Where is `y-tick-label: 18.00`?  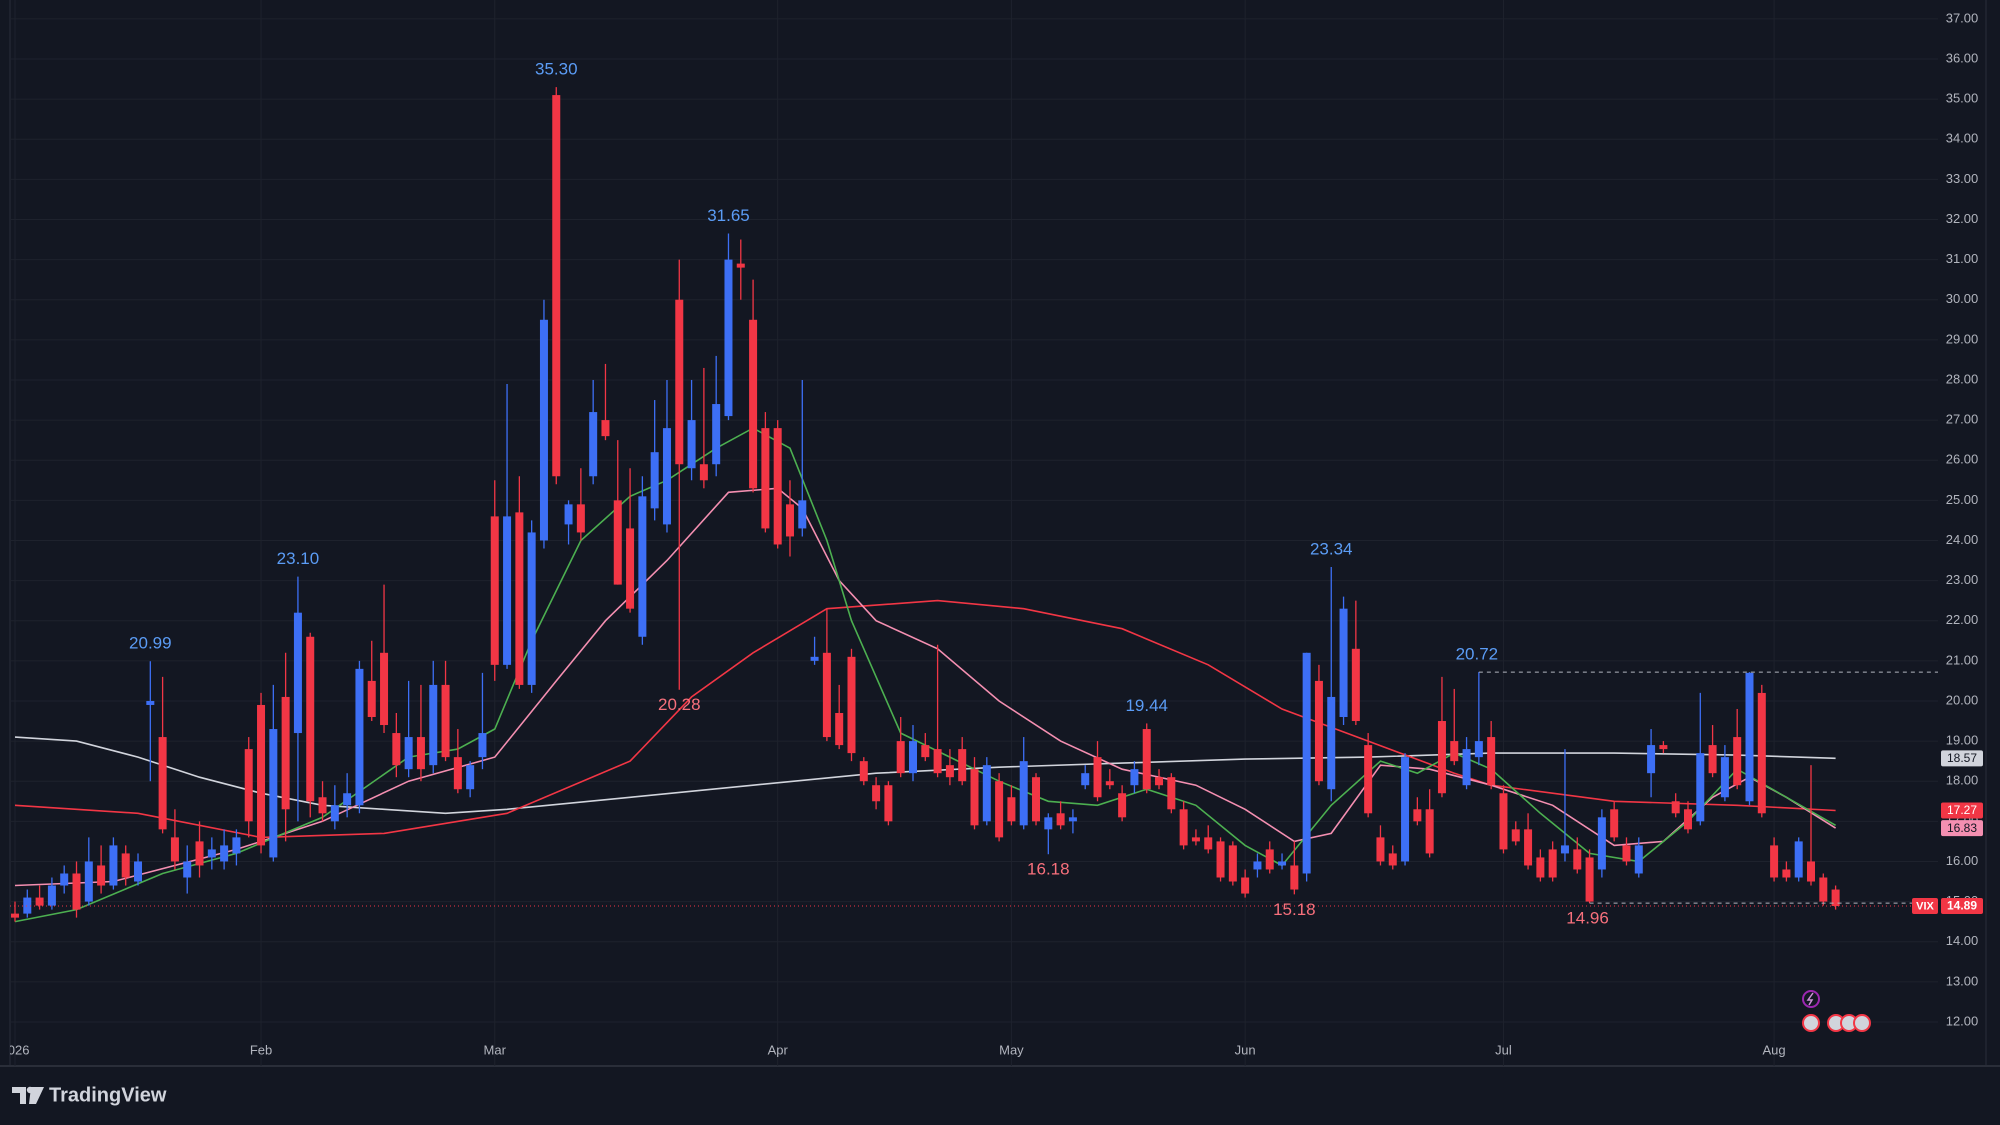 y-tick-label: 18.00 is located at coordinates (1962, 780).